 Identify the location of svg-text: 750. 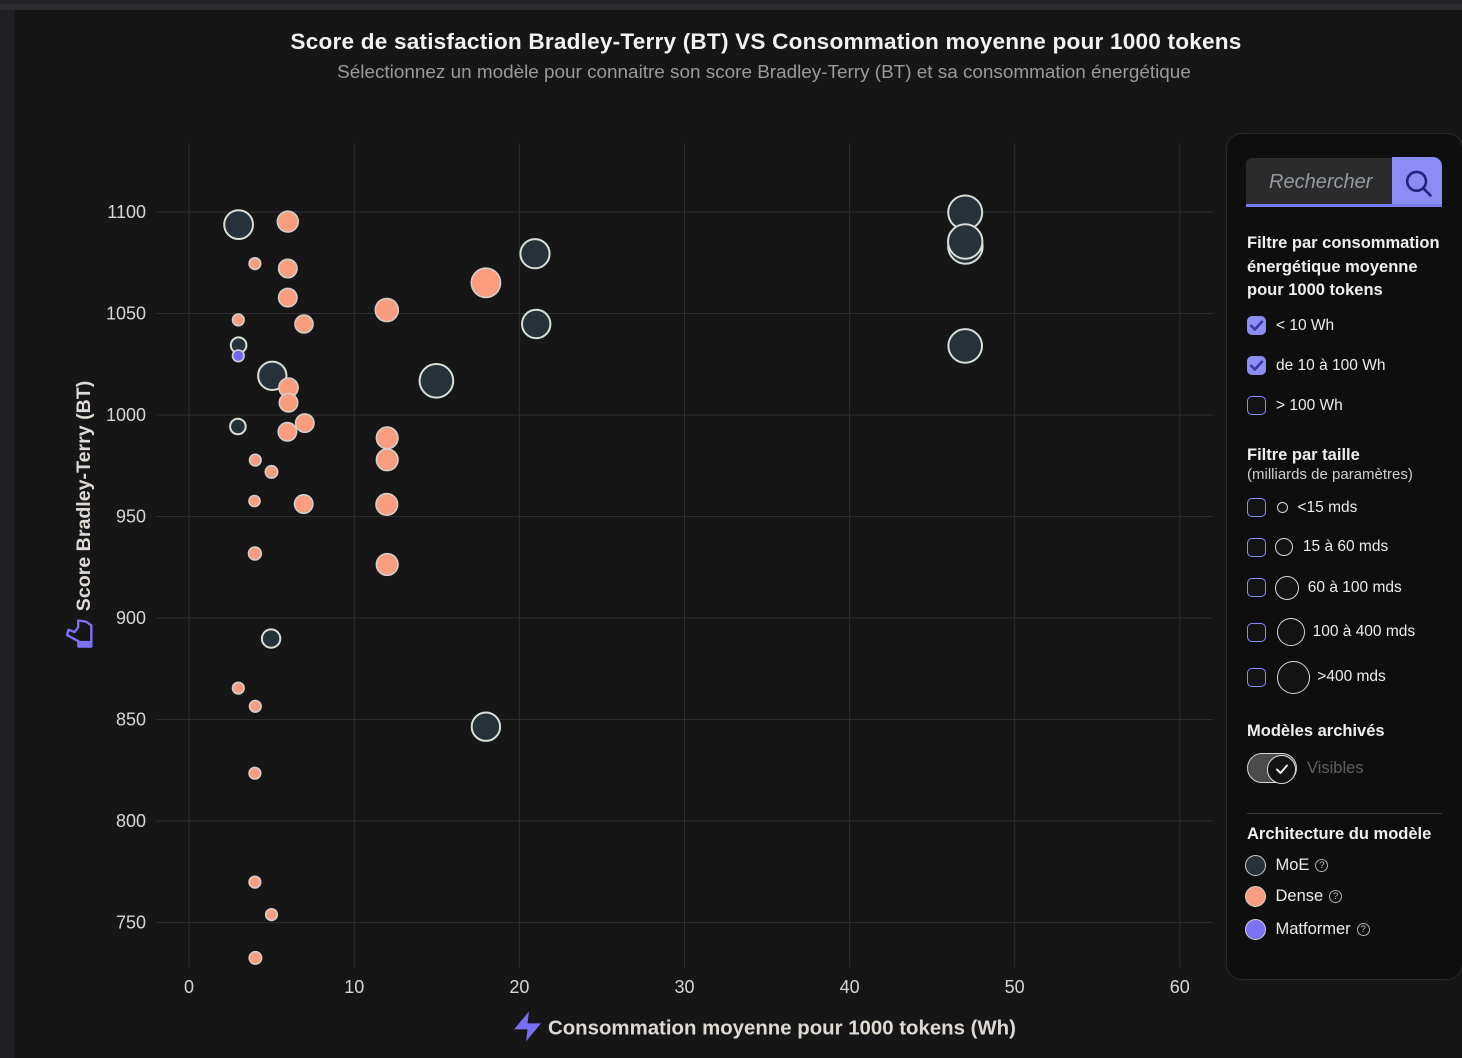
(131, 923).